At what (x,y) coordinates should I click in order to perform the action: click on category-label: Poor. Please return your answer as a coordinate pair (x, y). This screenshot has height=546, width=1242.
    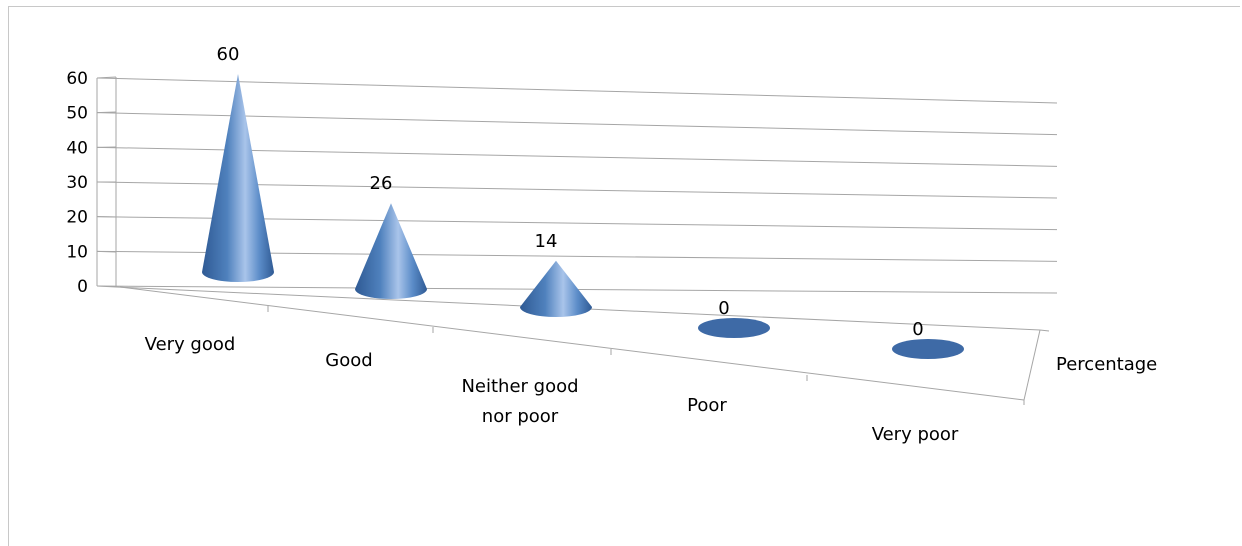
    Looking at the image, I should click on (707, 405).